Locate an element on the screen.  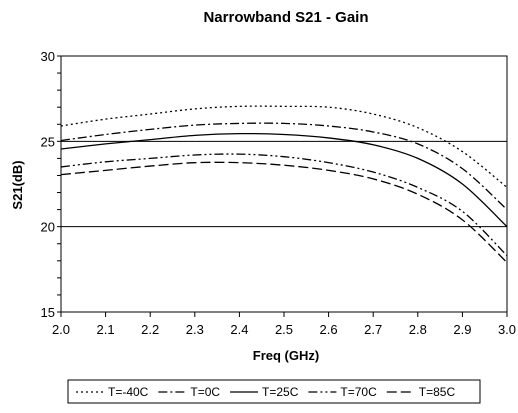
x-tick-label-2.7: 2.7 is located at coordinates (373, 329).